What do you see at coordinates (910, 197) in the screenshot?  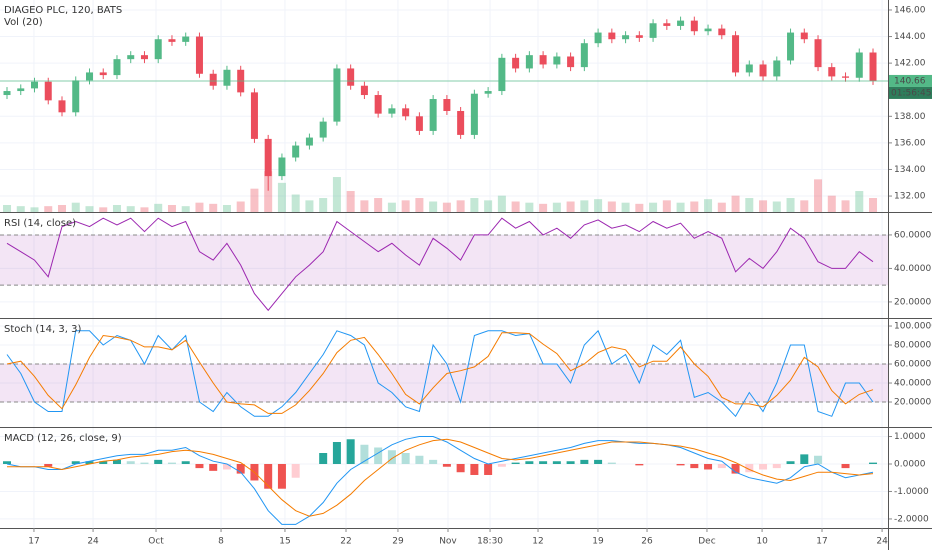 I see `y-tick-label: 132.00` at bounding box center [910, 197].